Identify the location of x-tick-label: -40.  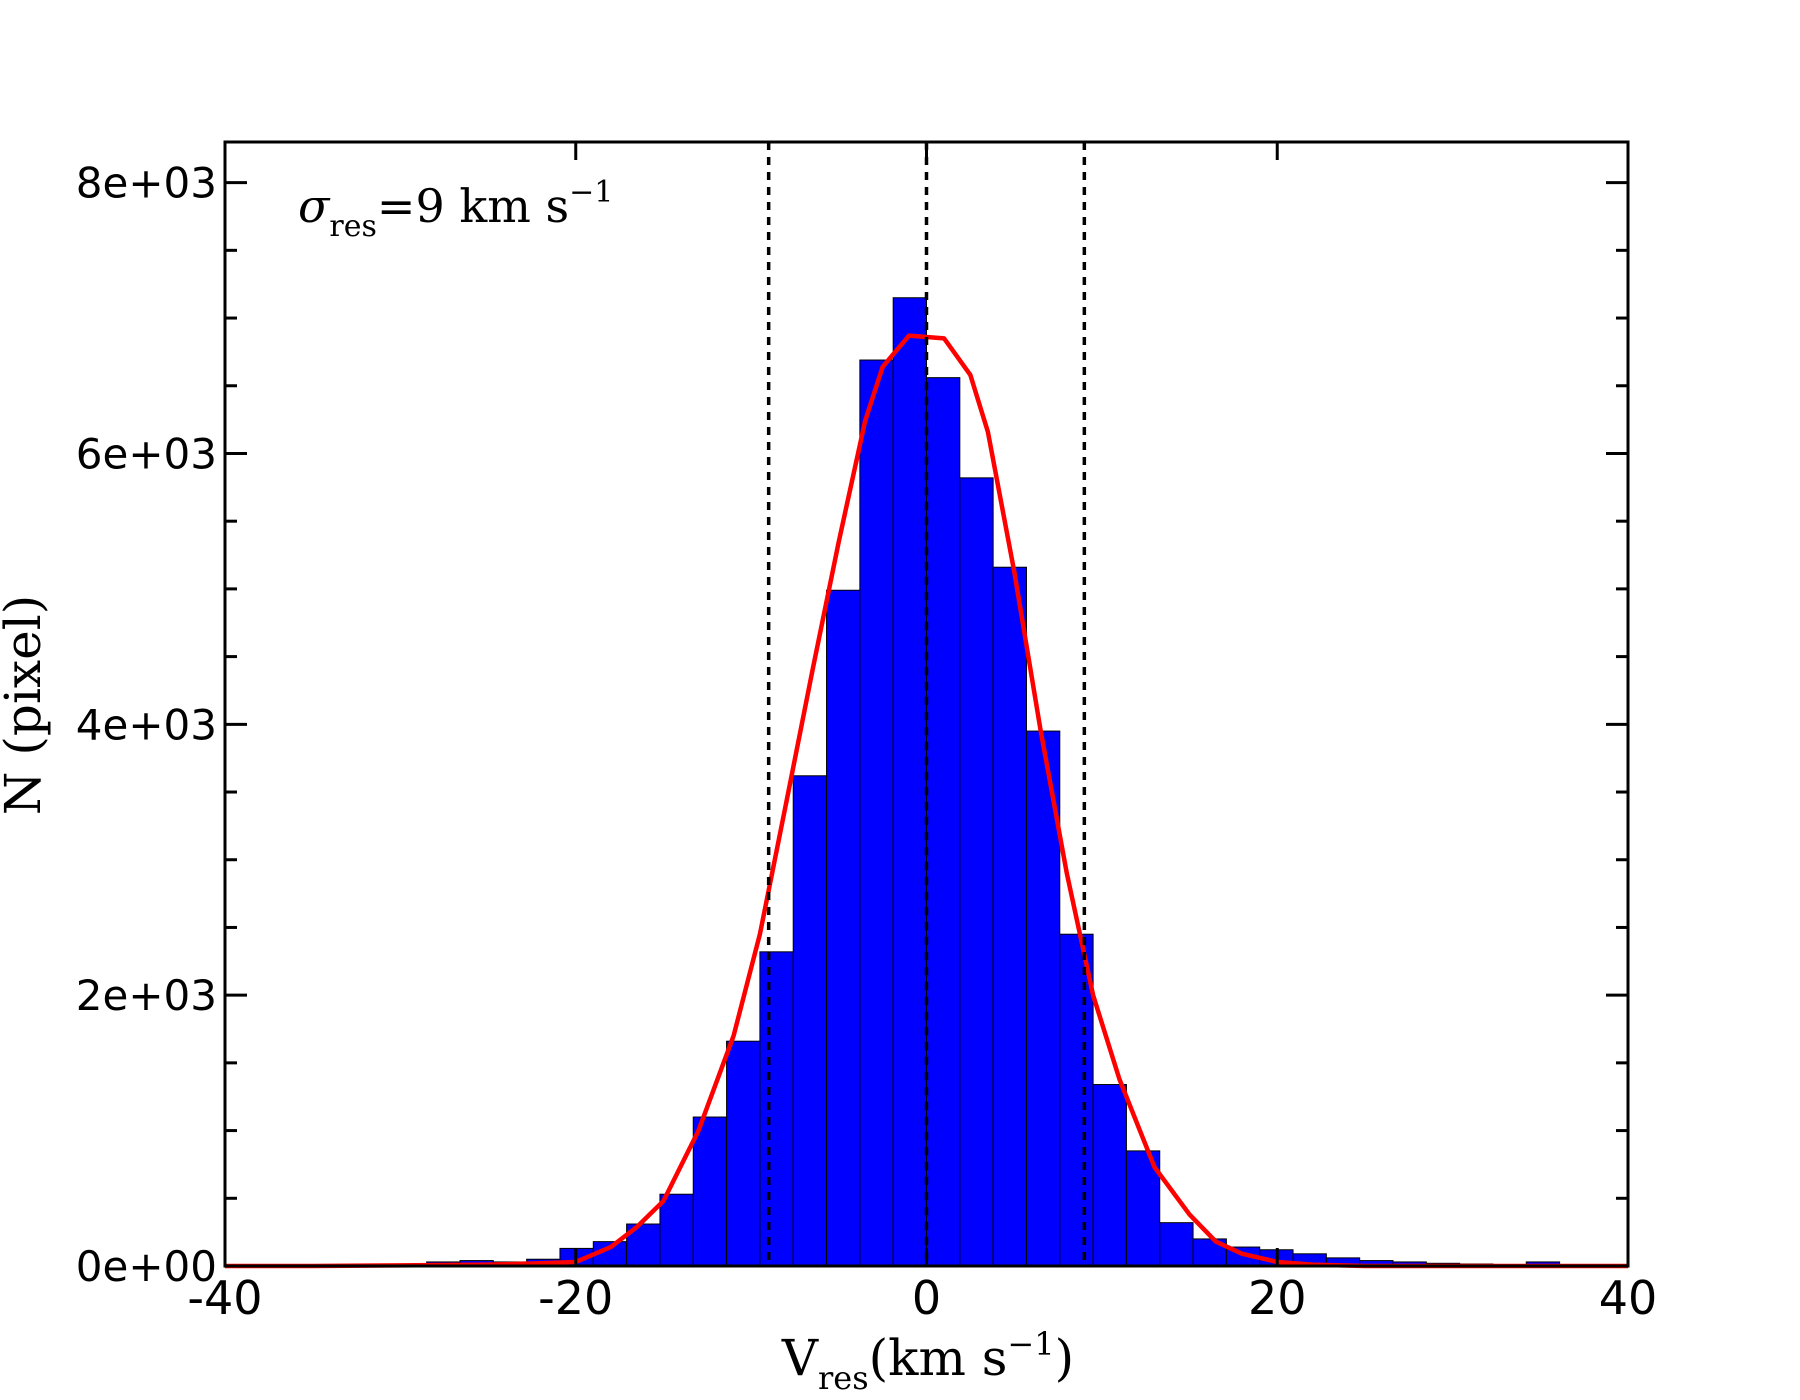
(224, 1298).